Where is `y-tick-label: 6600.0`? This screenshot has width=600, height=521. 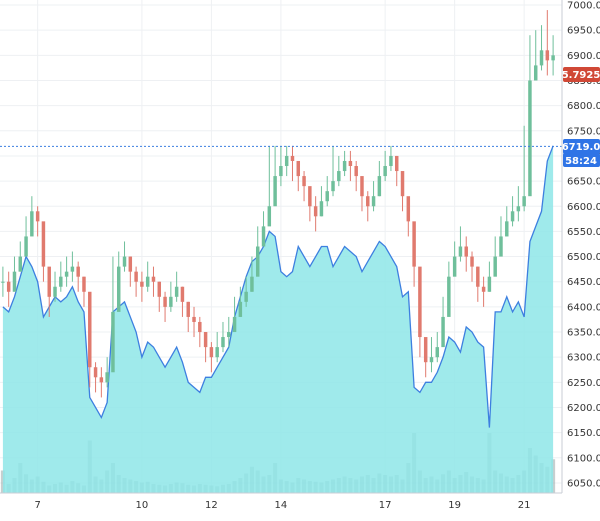 y-tick-label: 6600.0 is located at coordinates (583, 207).